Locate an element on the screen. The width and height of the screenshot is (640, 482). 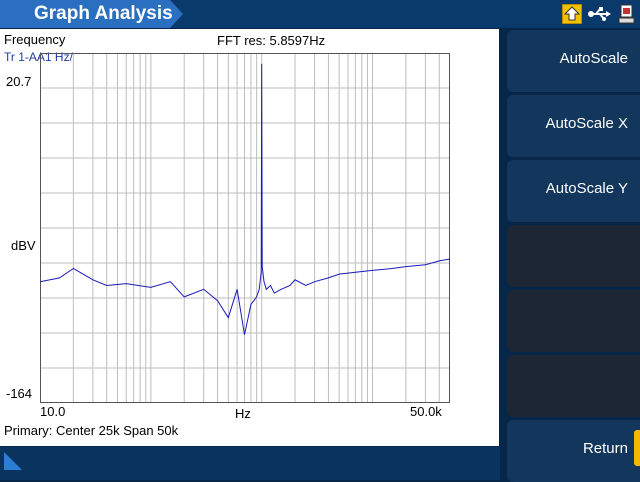
usb-icon is located at coordinates (599, 14).